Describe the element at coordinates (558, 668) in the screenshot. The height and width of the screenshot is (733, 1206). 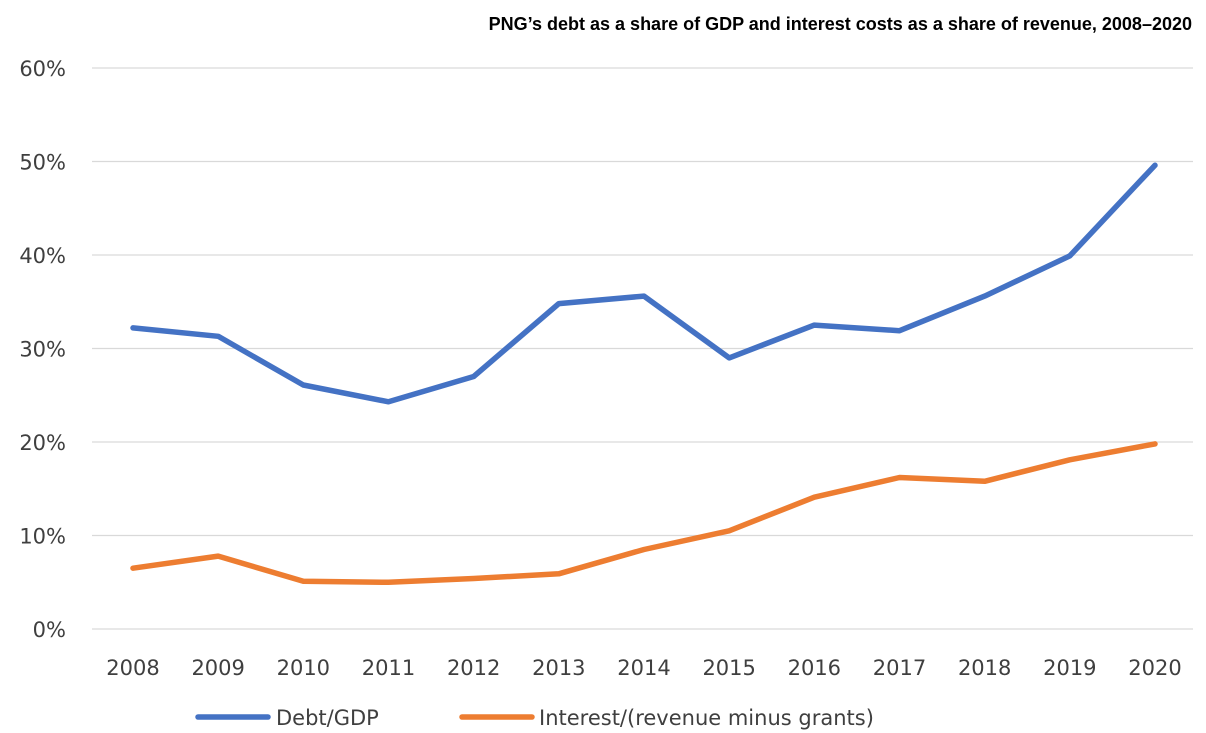
I see `x-tick-label: 2013` at that location.